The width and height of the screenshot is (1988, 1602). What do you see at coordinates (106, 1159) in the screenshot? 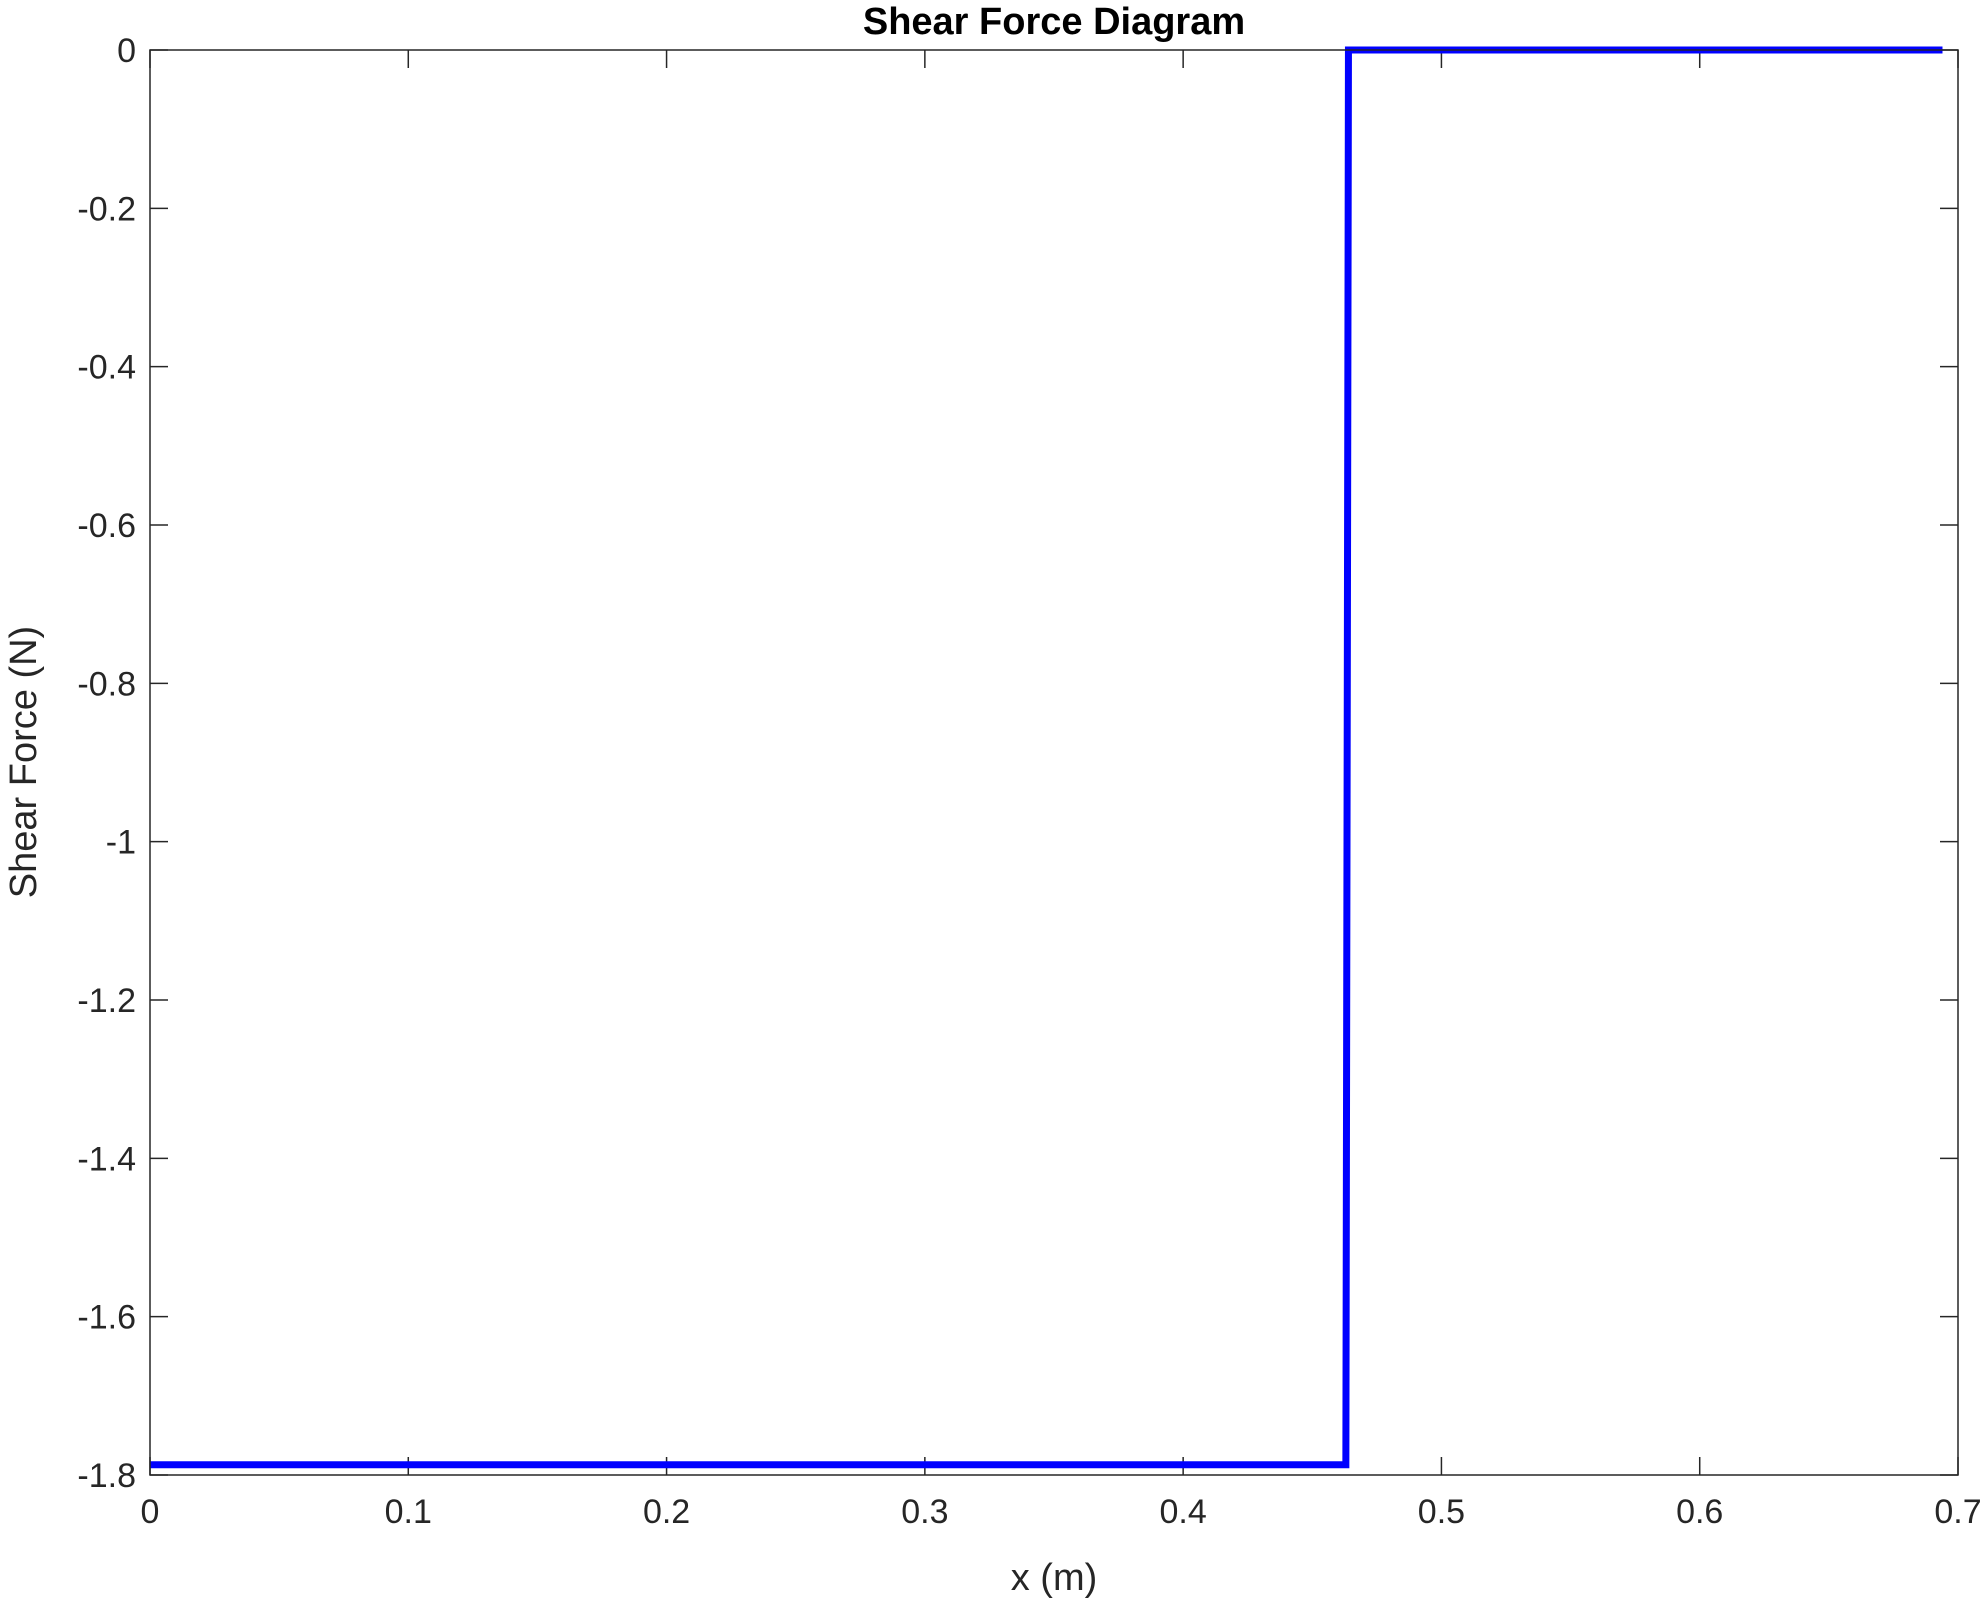
I see `y-tick-label: -1.4` at bounding box center [106, 1159].